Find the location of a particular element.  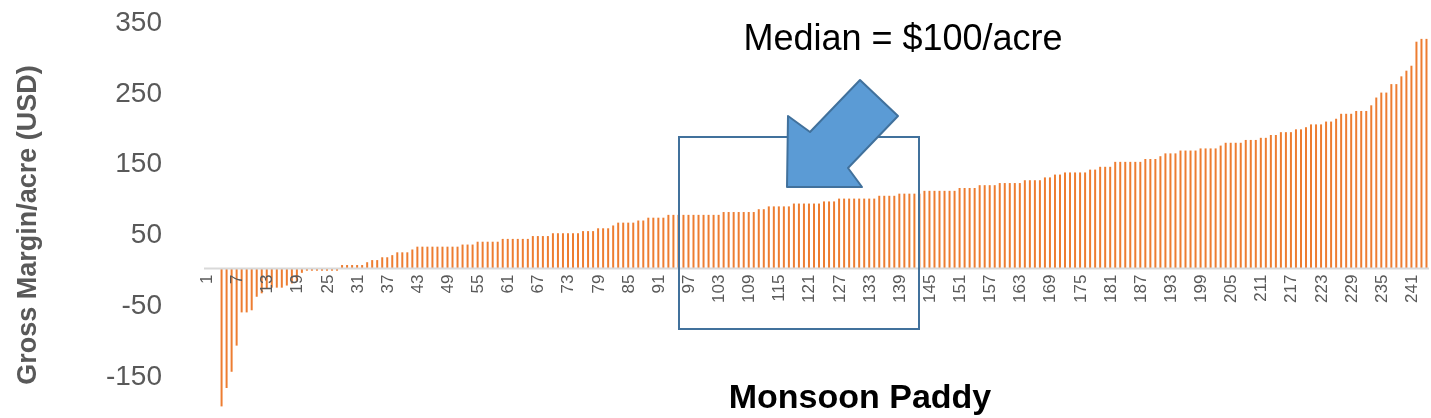

x-tick-label: 61 is located at coordinates (508, 284).